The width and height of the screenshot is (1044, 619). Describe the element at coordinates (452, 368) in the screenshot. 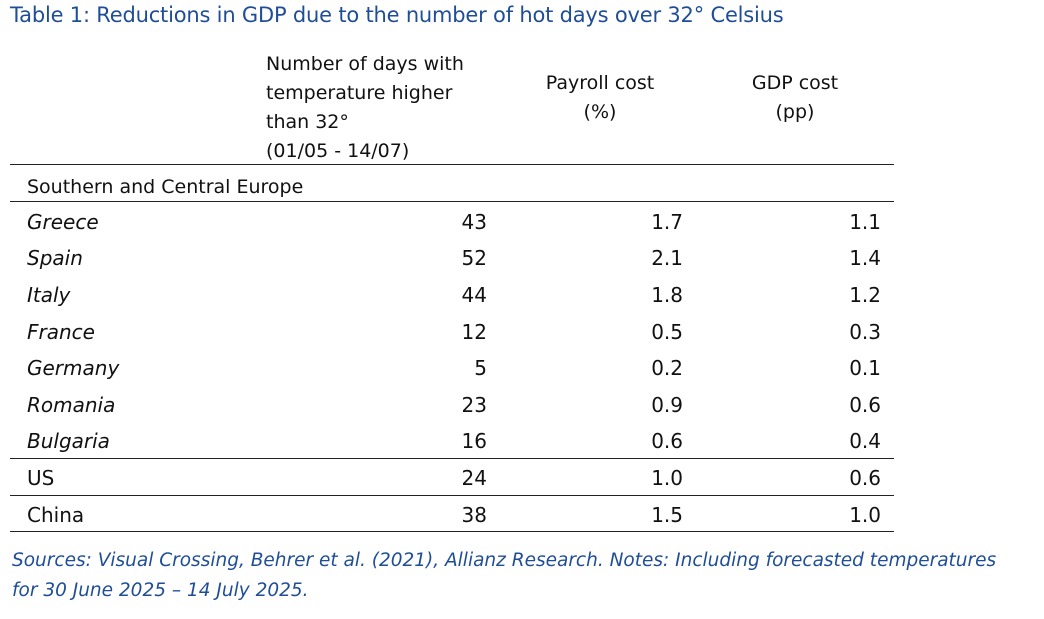

I see `table-row: Germany 5 0.2 0.1` at that location.